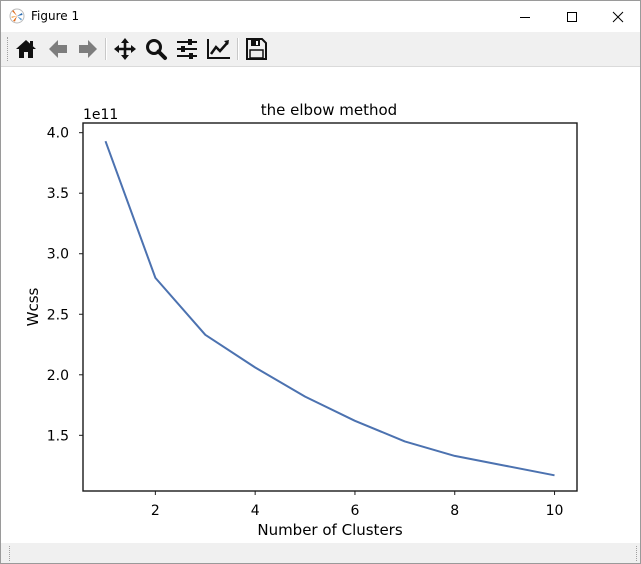 The height and width of the screenshot is (564, 641). What do you see at coordinates (100, 115) in the screenshot?
I see `offset-text: 1e11` at bounding box center [100, 115].